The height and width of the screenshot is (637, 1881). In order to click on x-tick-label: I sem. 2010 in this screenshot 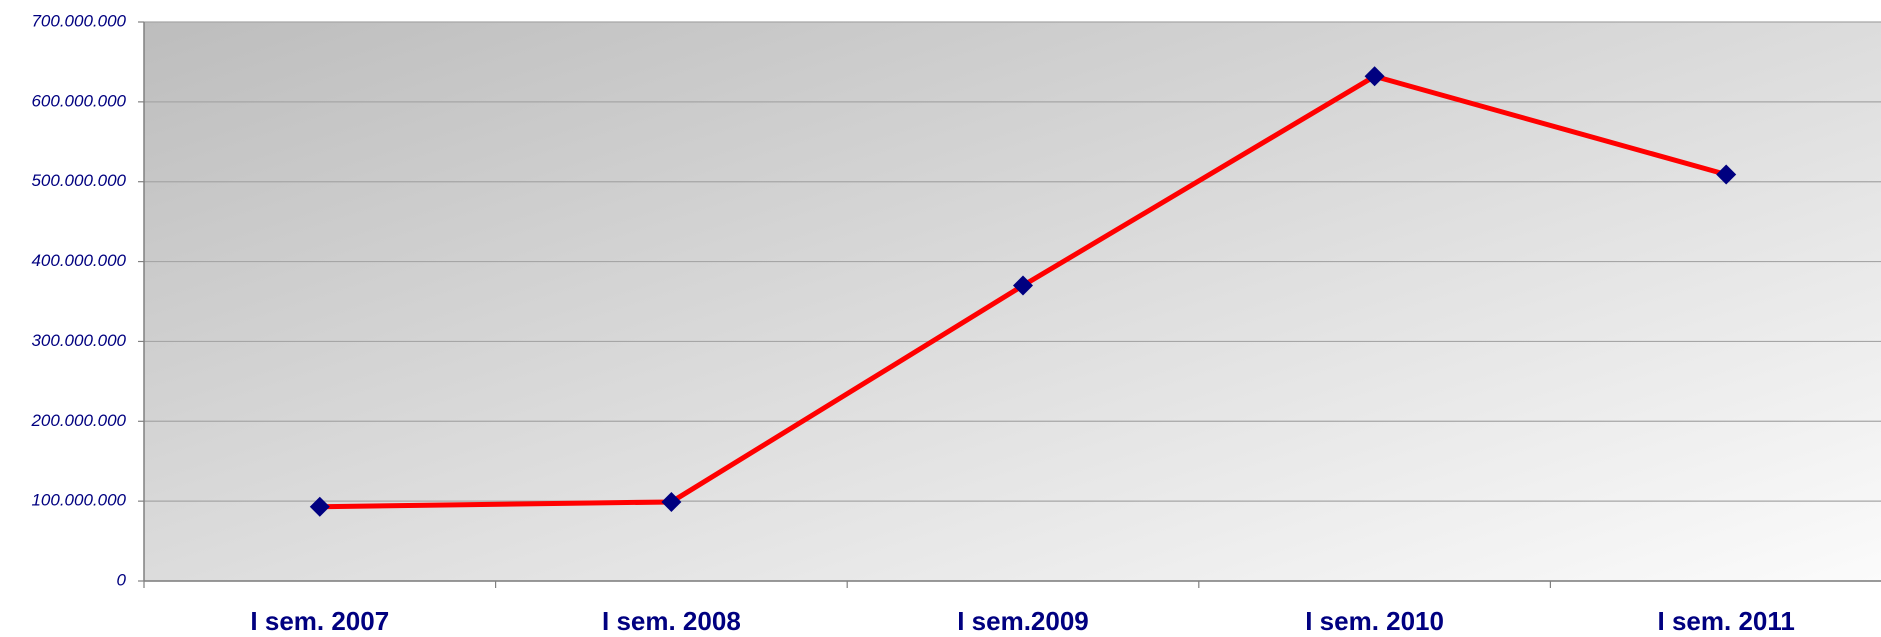, I will do `click(1374, 621)`.